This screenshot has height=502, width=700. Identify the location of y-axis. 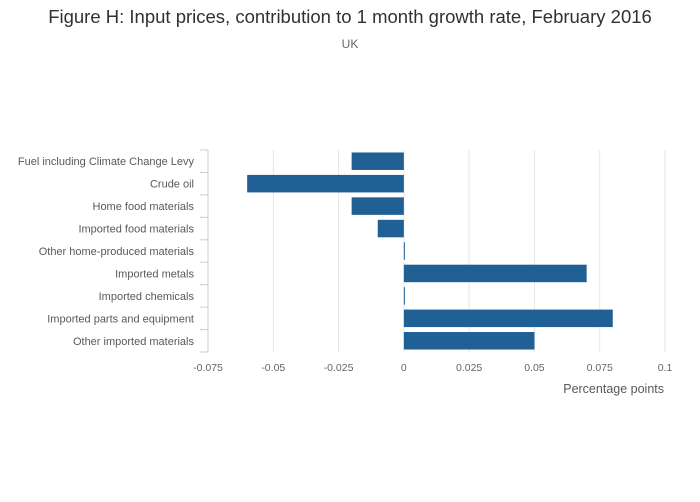
(204, 251).